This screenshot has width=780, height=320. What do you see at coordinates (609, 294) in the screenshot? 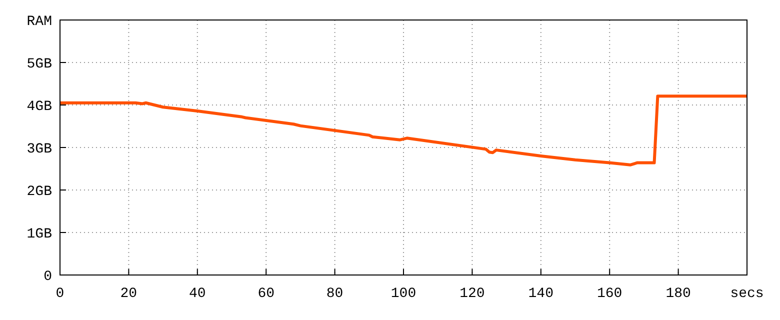
I see `x-tick-label: 160` at bounding box center [609, 294].